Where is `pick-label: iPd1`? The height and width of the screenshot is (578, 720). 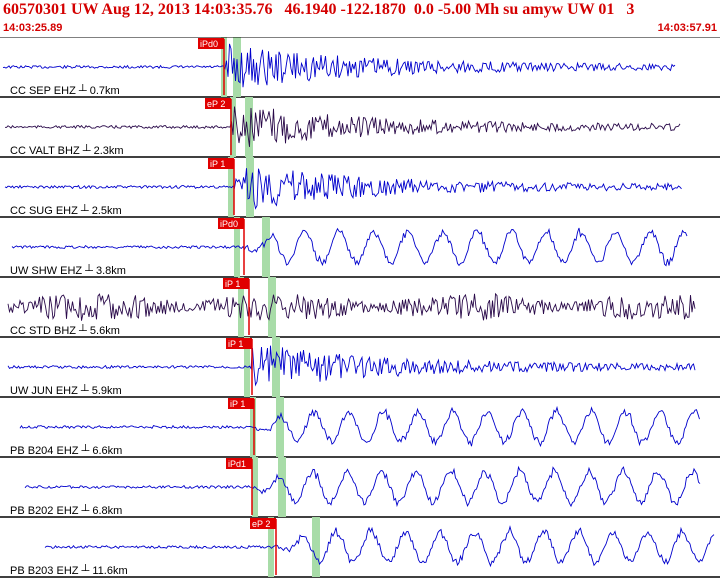
pick-label: iPd1 is located at coordinates (237, 464).